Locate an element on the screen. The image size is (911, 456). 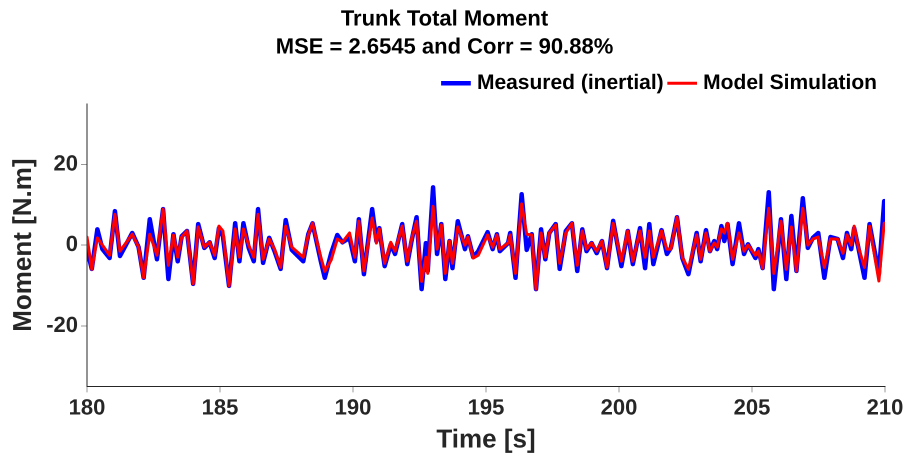
chart-subtitle: MSE = 2.6545 and Corr = 90.88% is located at coordinates (445, 46).